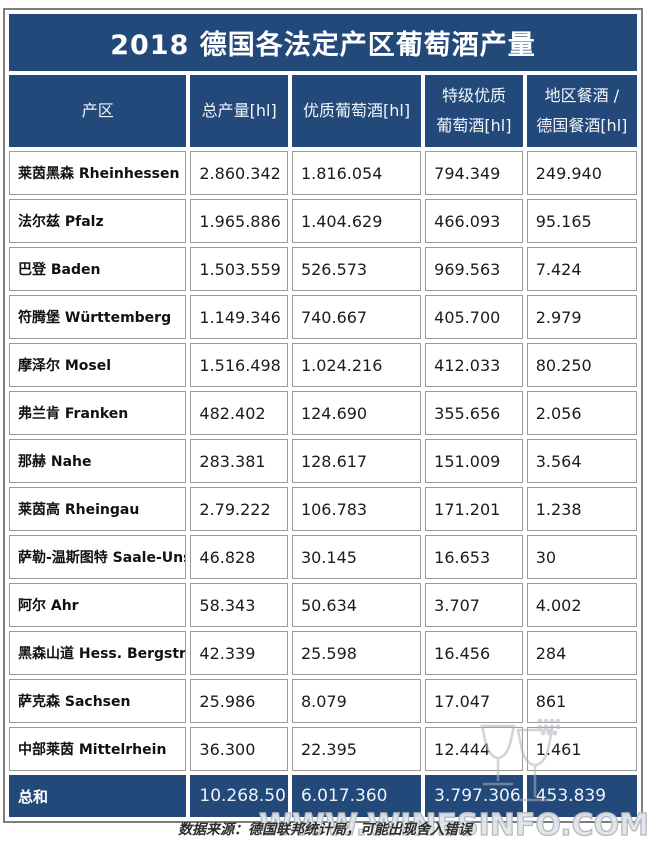 The image size is (650, 846). I want to click on praedikat-wine-cell: 466.093, so click(474, 221).